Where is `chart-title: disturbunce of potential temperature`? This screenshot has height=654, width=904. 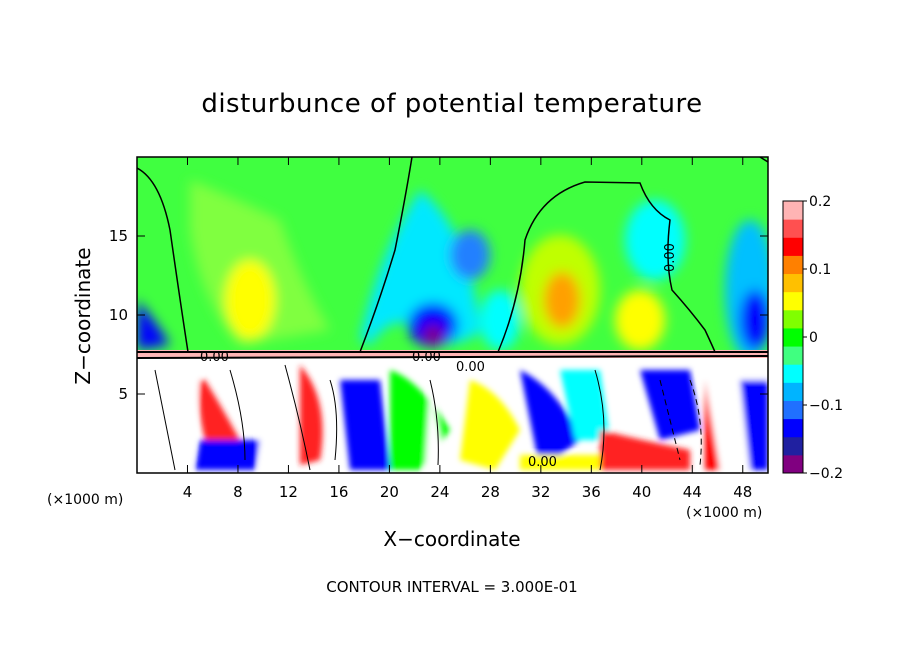
chart-title: disturbunce of potential temperature is located at coordinates (451, 104).